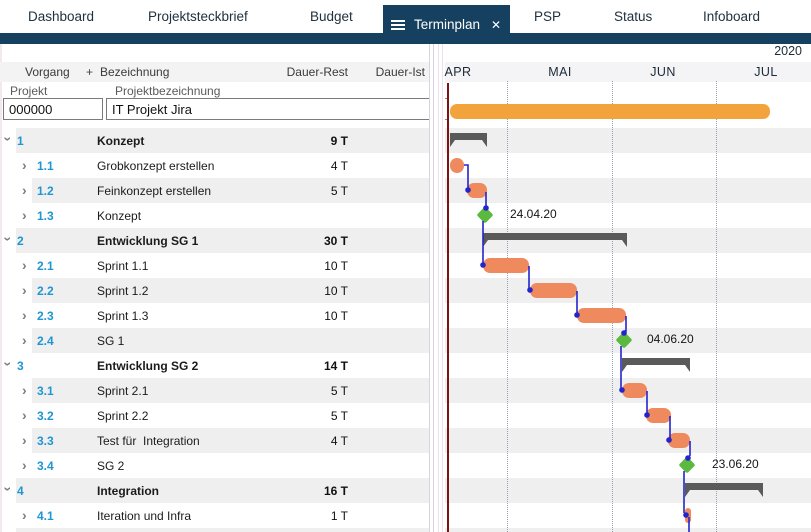  What do you see at coordinates (214, 415) in the screenshot?
I see `task-row-3.2: › 3.2 Sprint 2.2 5 T` at bounding box center [214, 415].